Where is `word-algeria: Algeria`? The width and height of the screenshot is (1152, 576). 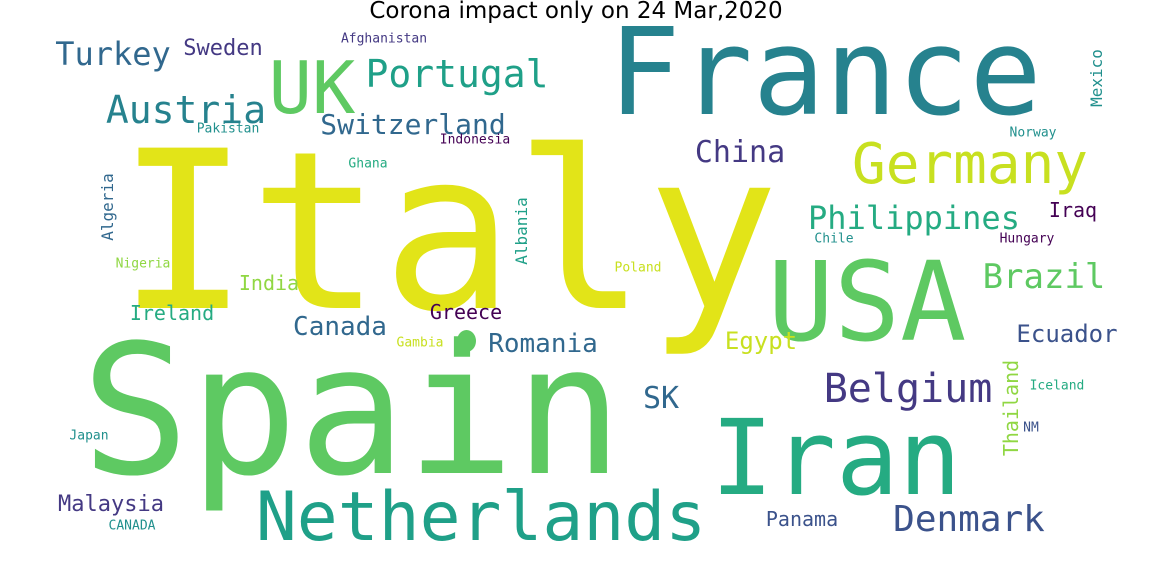
word-algeria: Algeria is located at coordinates (107, 207).